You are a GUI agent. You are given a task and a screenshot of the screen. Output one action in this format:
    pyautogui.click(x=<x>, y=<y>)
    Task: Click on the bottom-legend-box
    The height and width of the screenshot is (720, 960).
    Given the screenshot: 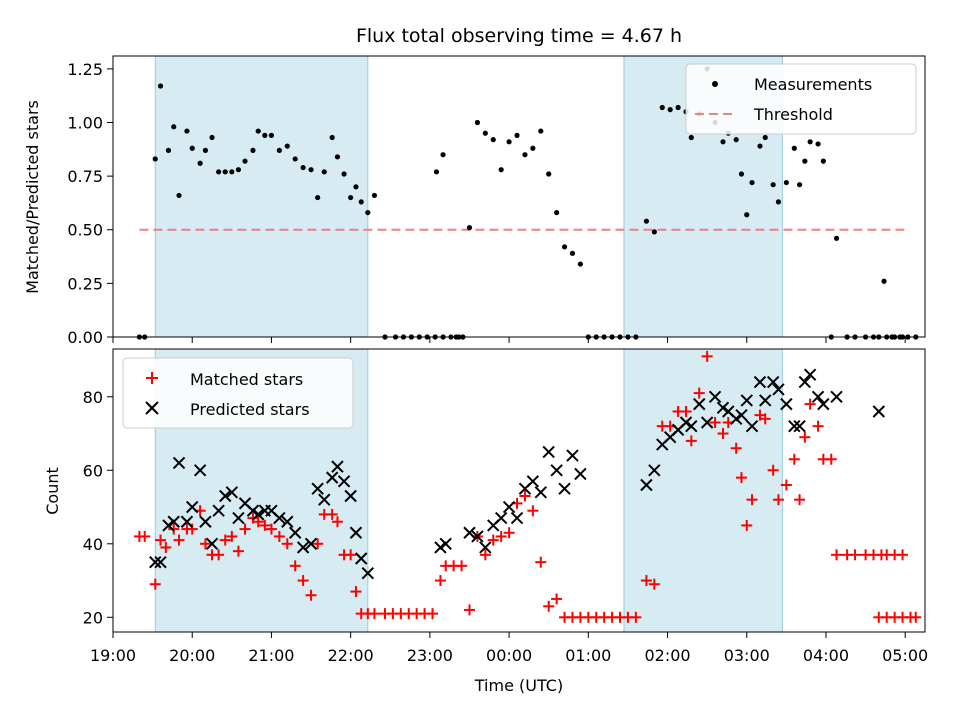 What is the action you would take?
    pyautogui.click(x=238, y=393)
    